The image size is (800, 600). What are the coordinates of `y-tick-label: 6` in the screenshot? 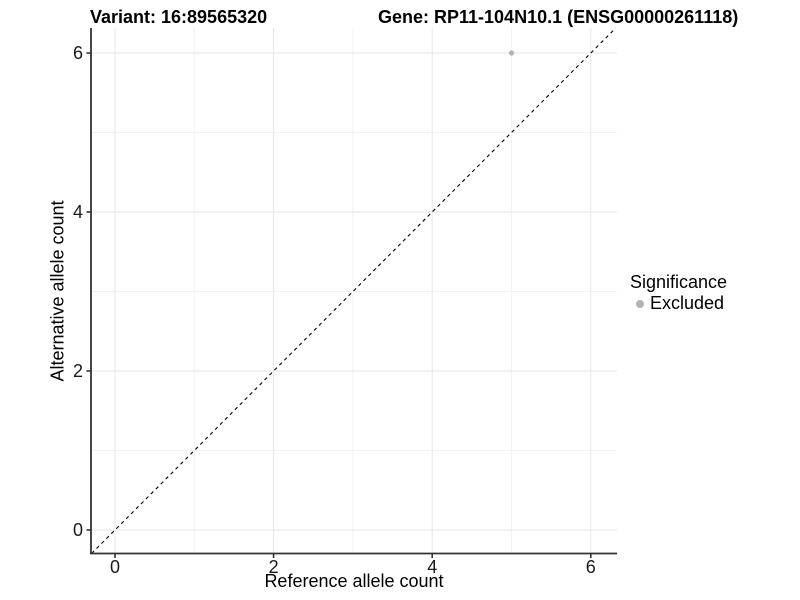 It's located at (78, 53).